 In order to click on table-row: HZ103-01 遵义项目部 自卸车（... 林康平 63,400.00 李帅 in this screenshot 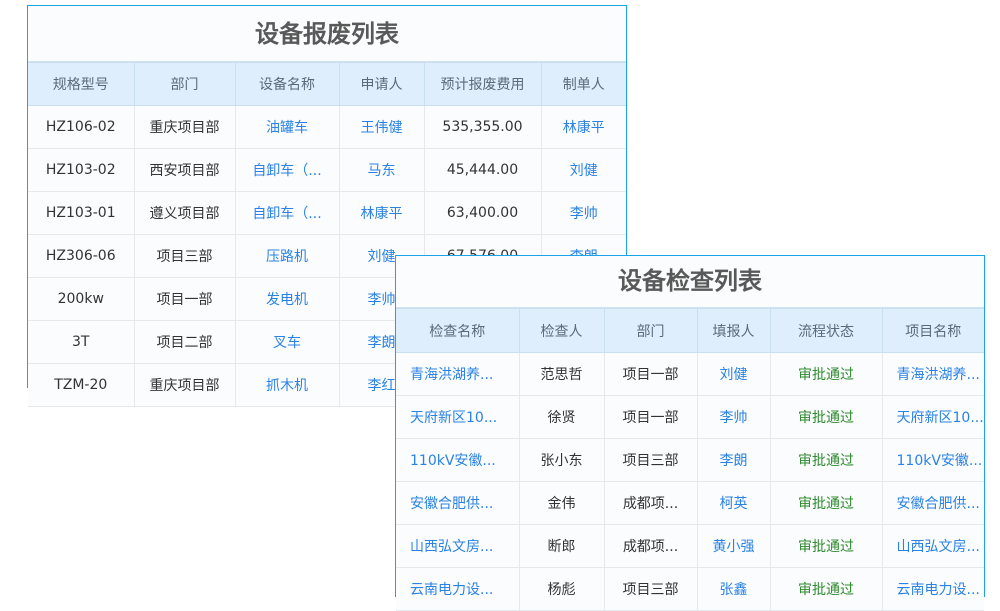, I will do `click(327, 213)`.